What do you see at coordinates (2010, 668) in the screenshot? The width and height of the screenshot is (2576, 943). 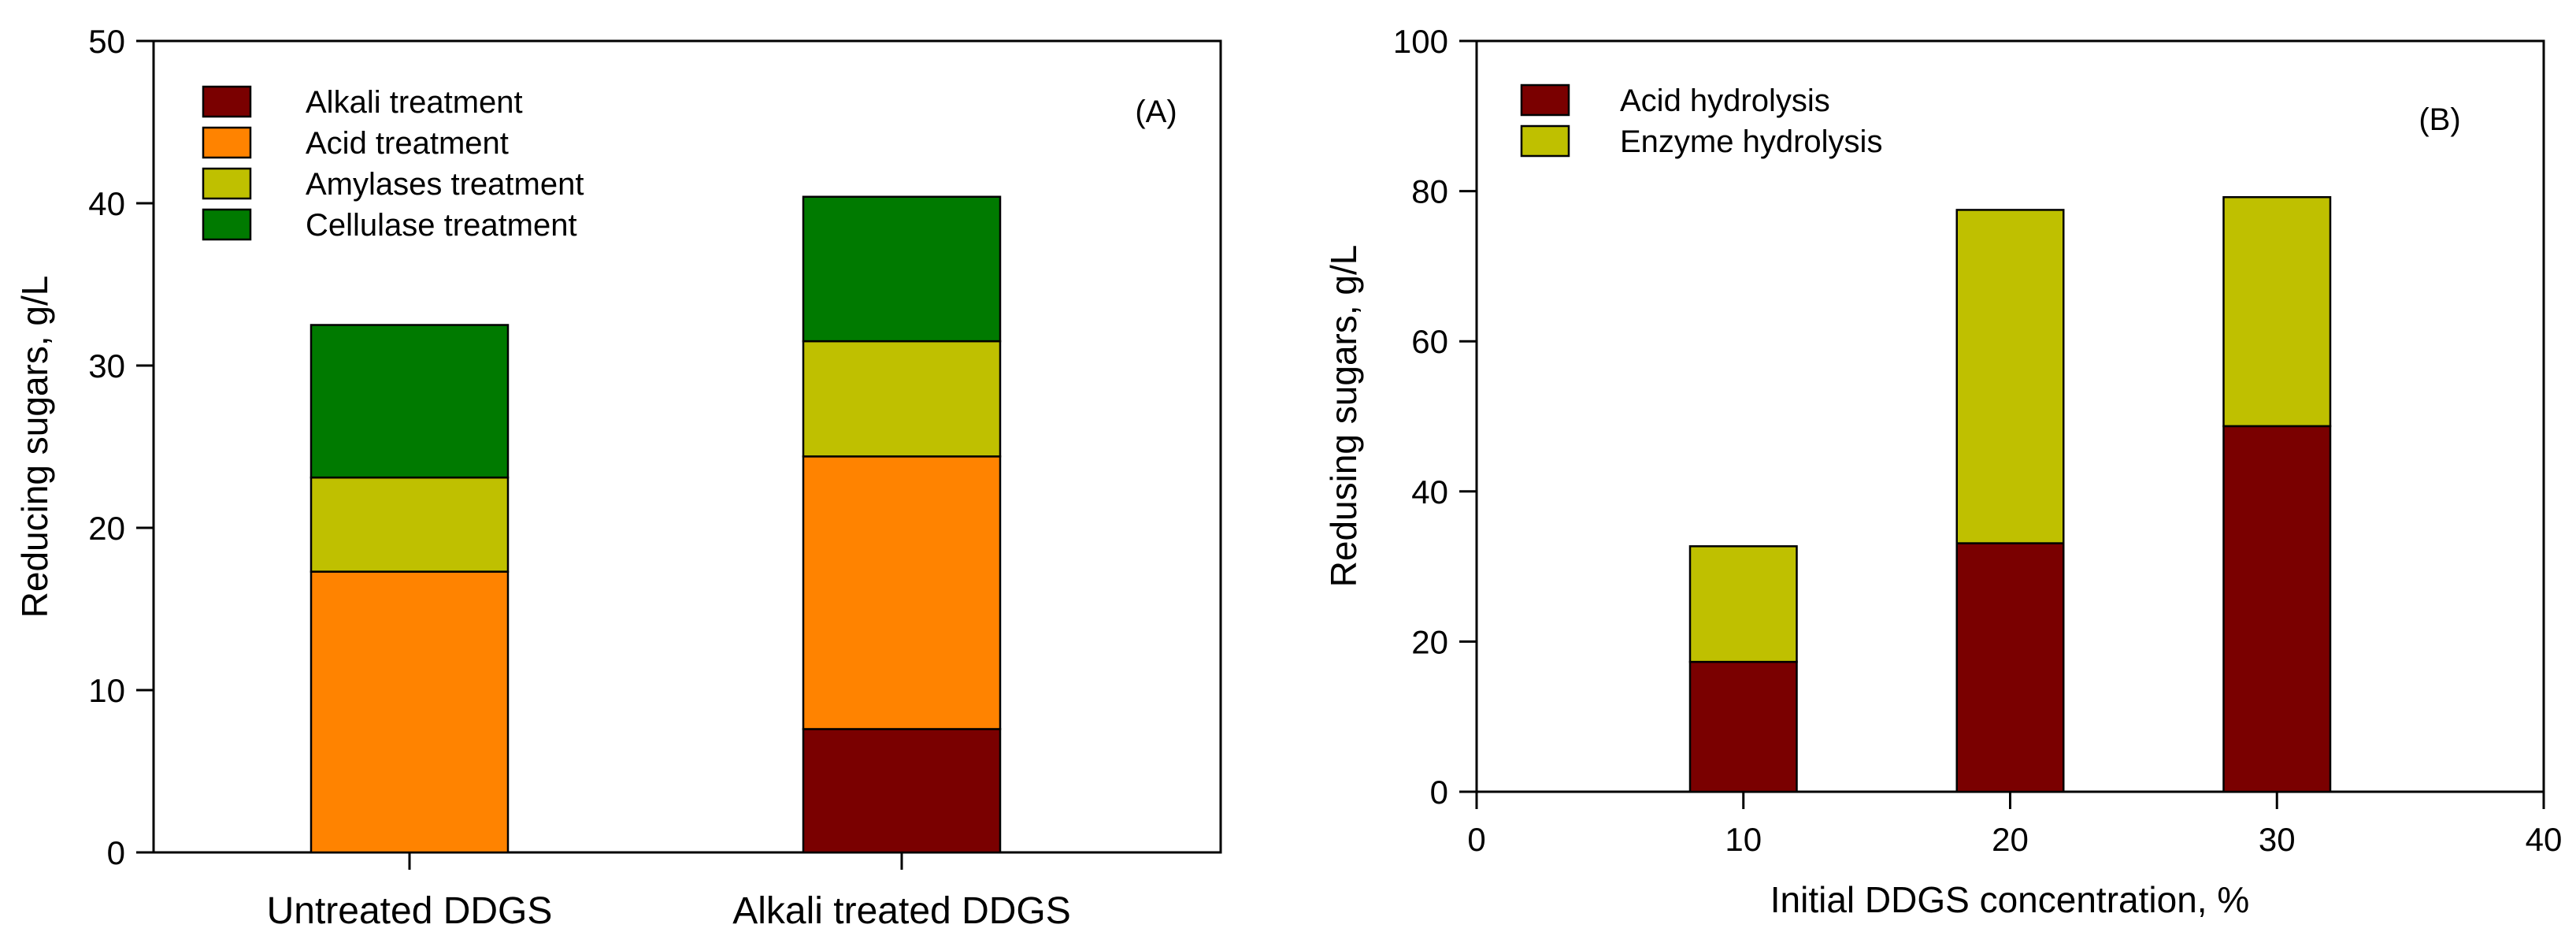 I see `bar-20-acid-hydrolysis` at bounding box center [2010, 668].